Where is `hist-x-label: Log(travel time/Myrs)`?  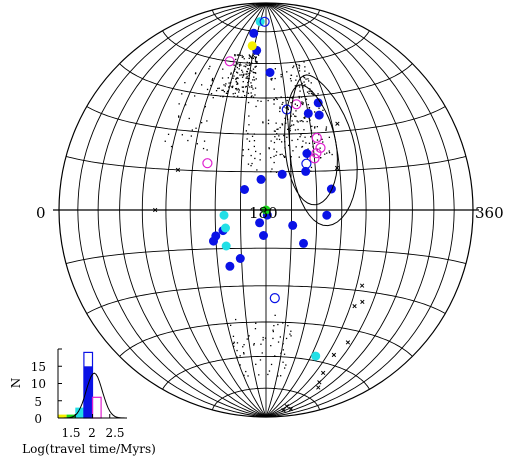 hist-x-label: Log(travel time/Myrs) is located at coordinates (89, 449).